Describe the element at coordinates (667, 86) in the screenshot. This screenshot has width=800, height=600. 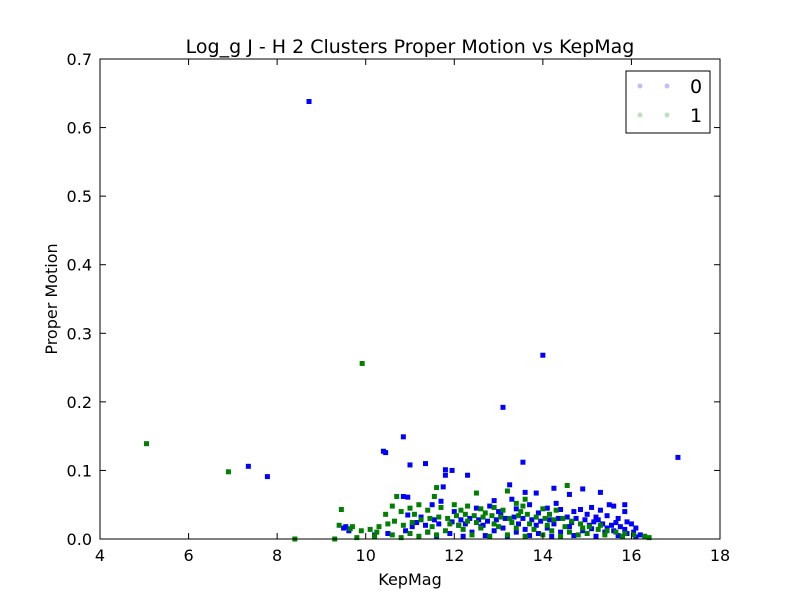
I see `legend-marker-0b` at that location.